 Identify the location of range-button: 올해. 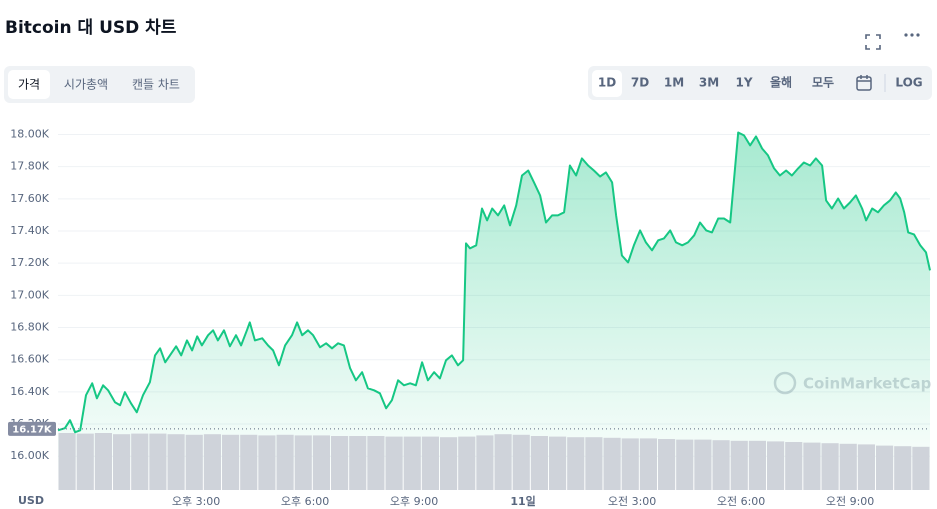
(781, 83).